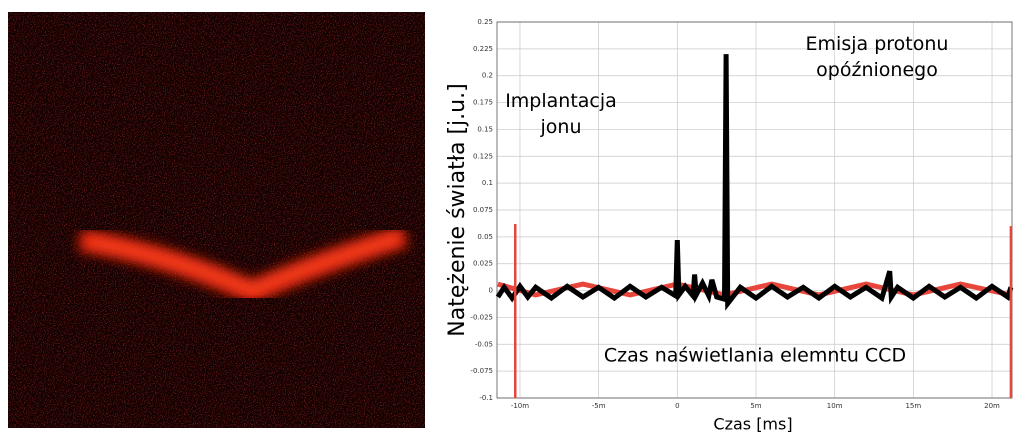 The width and height of the screenshot is (1016, 440). What do you see at coordinates (481, 317) in the screenshot?
I see `y-tick-label: -0.025` at bounding box center [481, 317].